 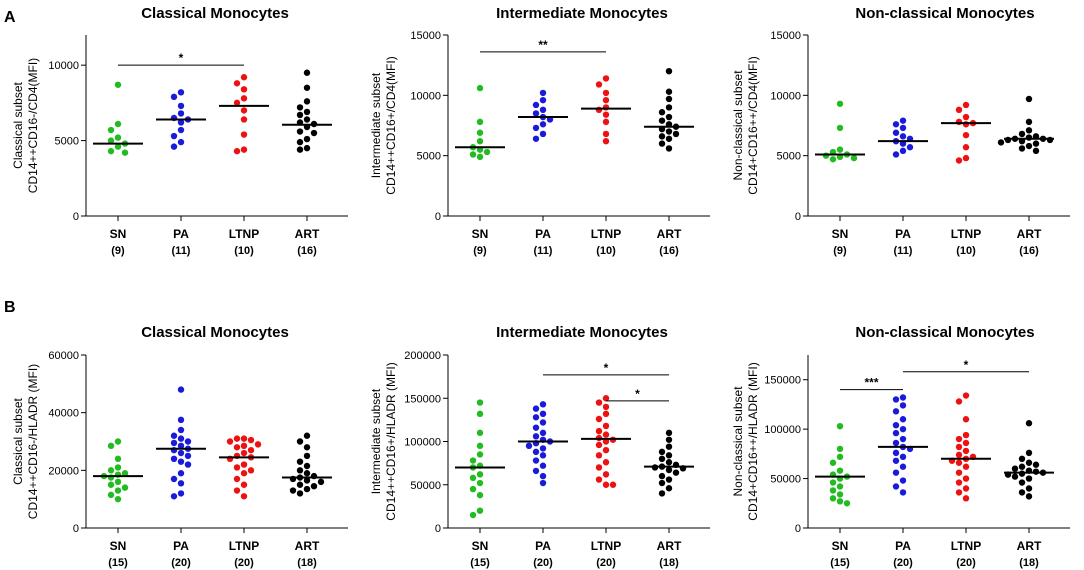 I want to click on group-count-label: (9), so click(x=480, y=251).